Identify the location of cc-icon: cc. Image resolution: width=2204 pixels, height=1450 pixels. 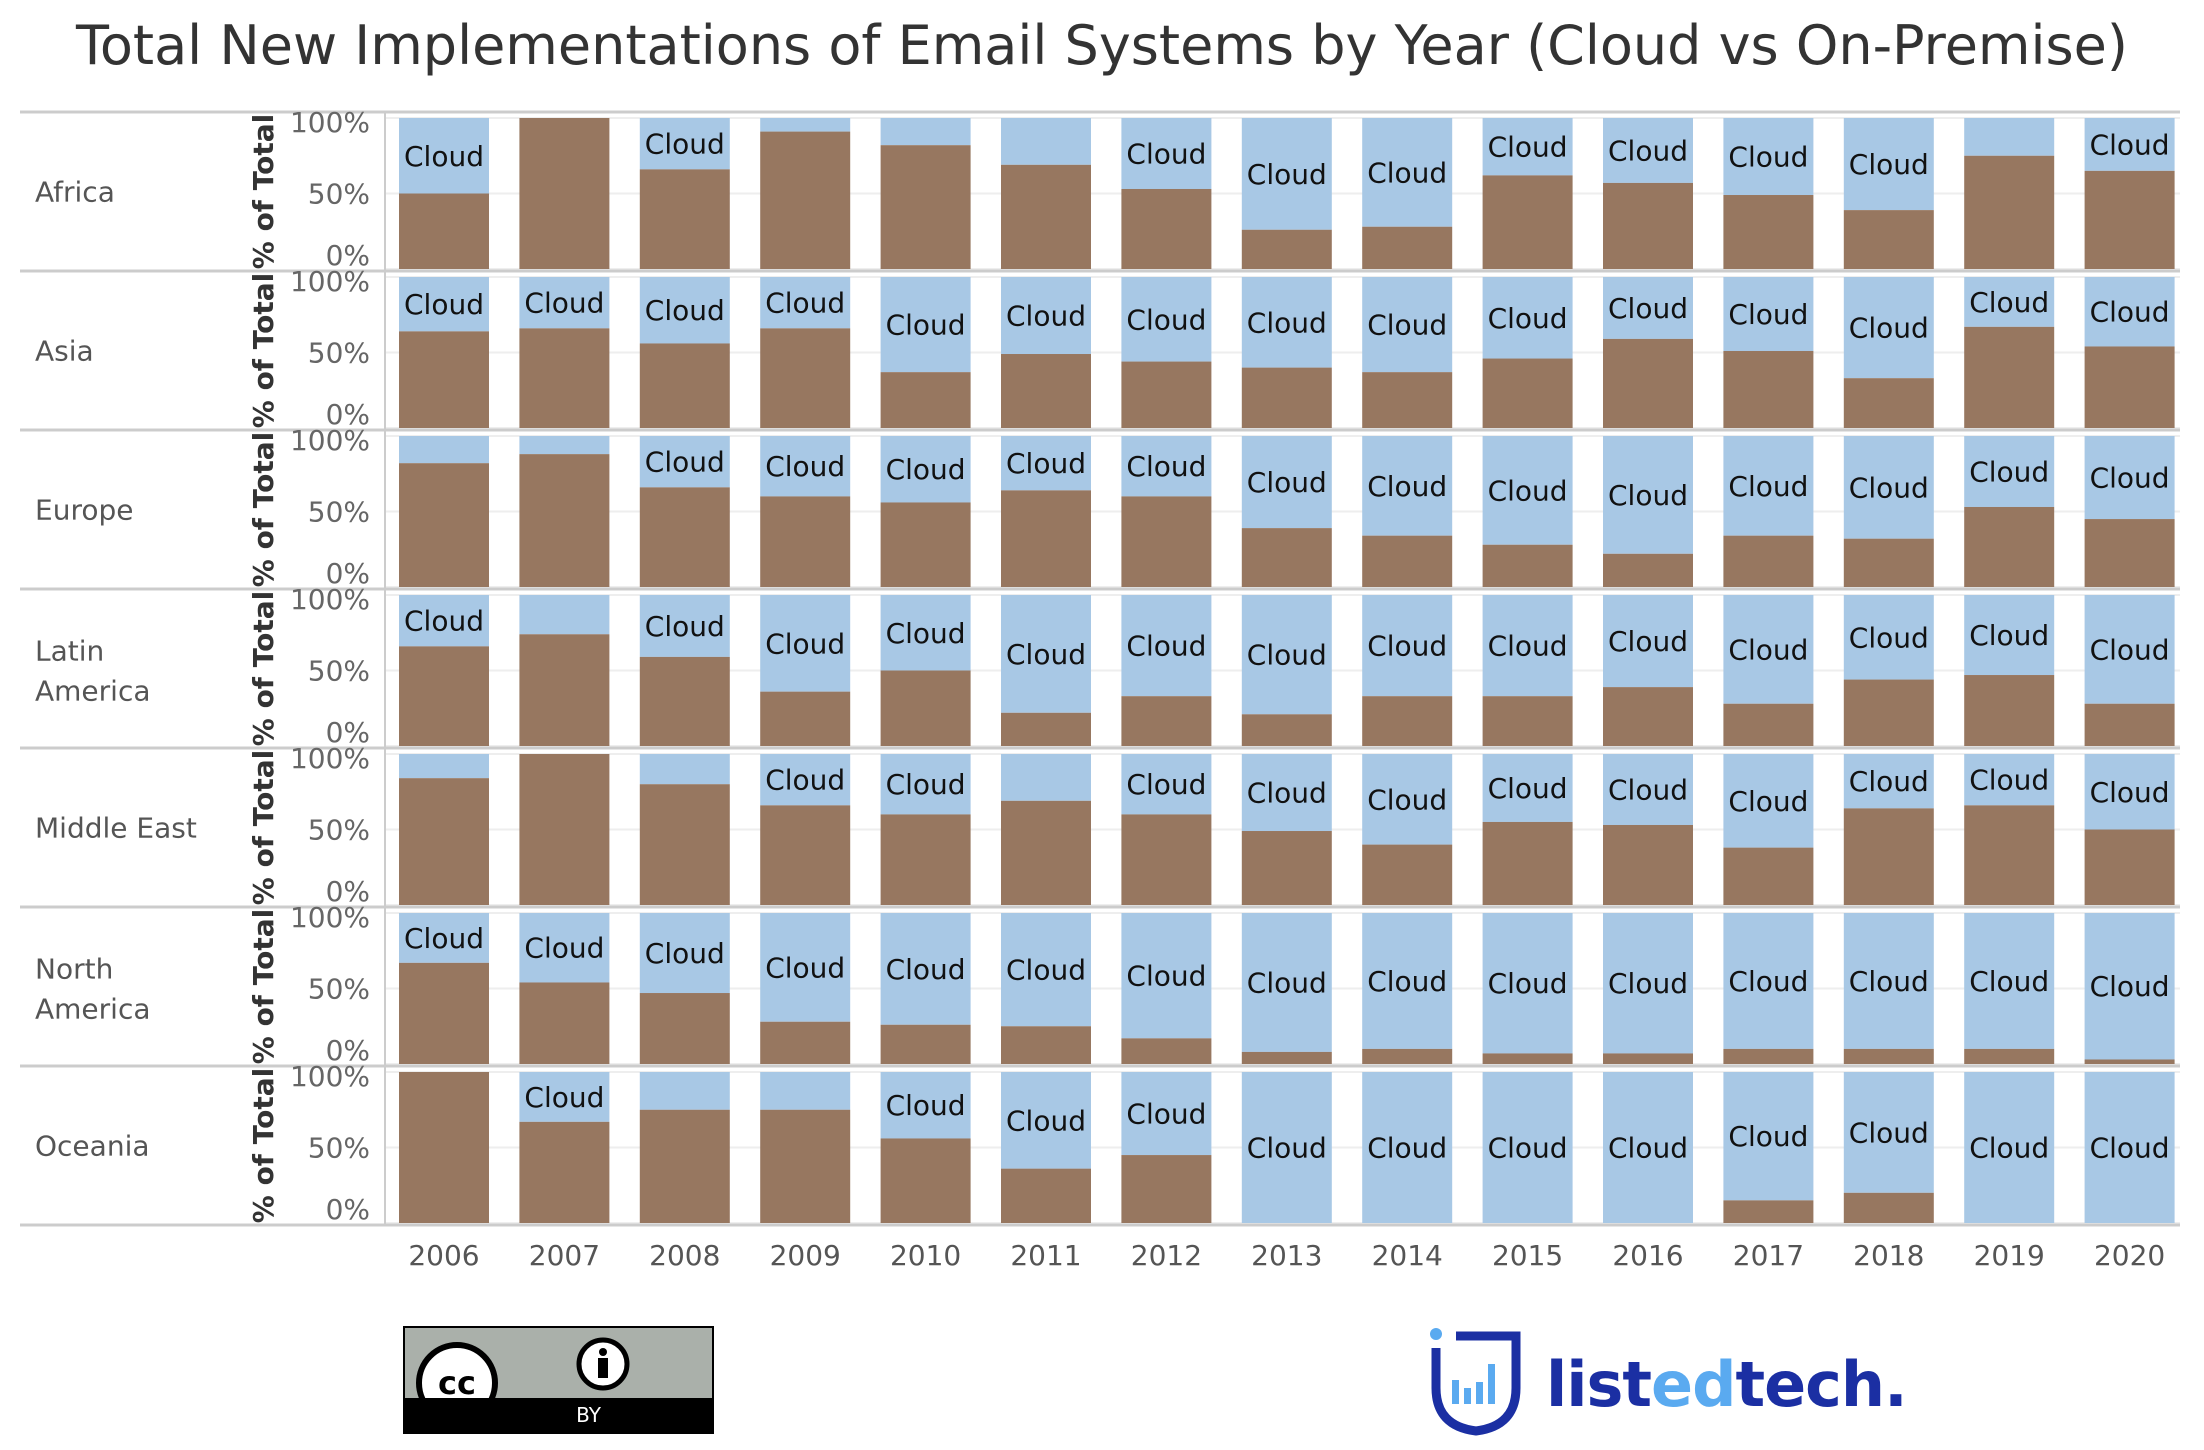
(523, 1368).